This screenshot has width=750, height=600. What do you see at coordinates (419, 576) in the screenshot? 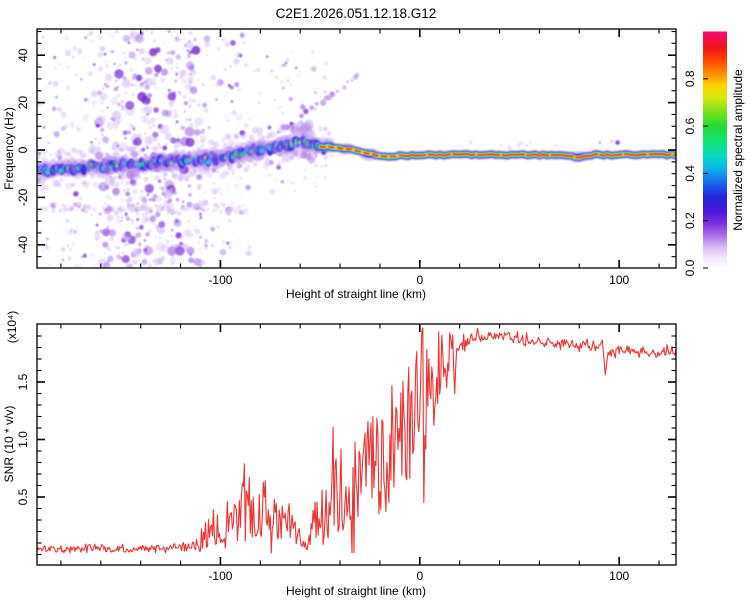
I see `x-tick-label: 0` at bounding box center [419, 576].